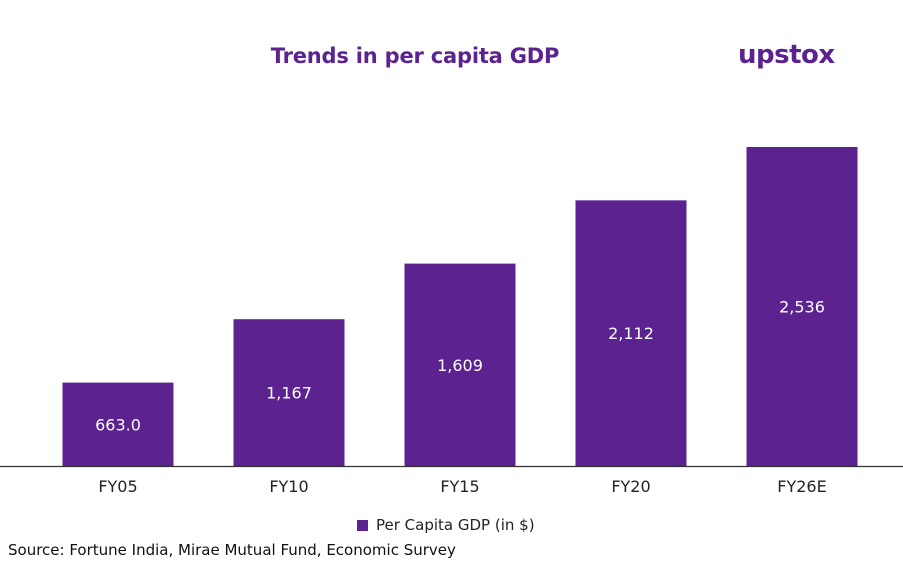 The height and width of the screenshot is (563, 903). Describe the element at coordinates (288, 486) in the screenshot. I see `x-tick-label-fy10: FY10` at that location.